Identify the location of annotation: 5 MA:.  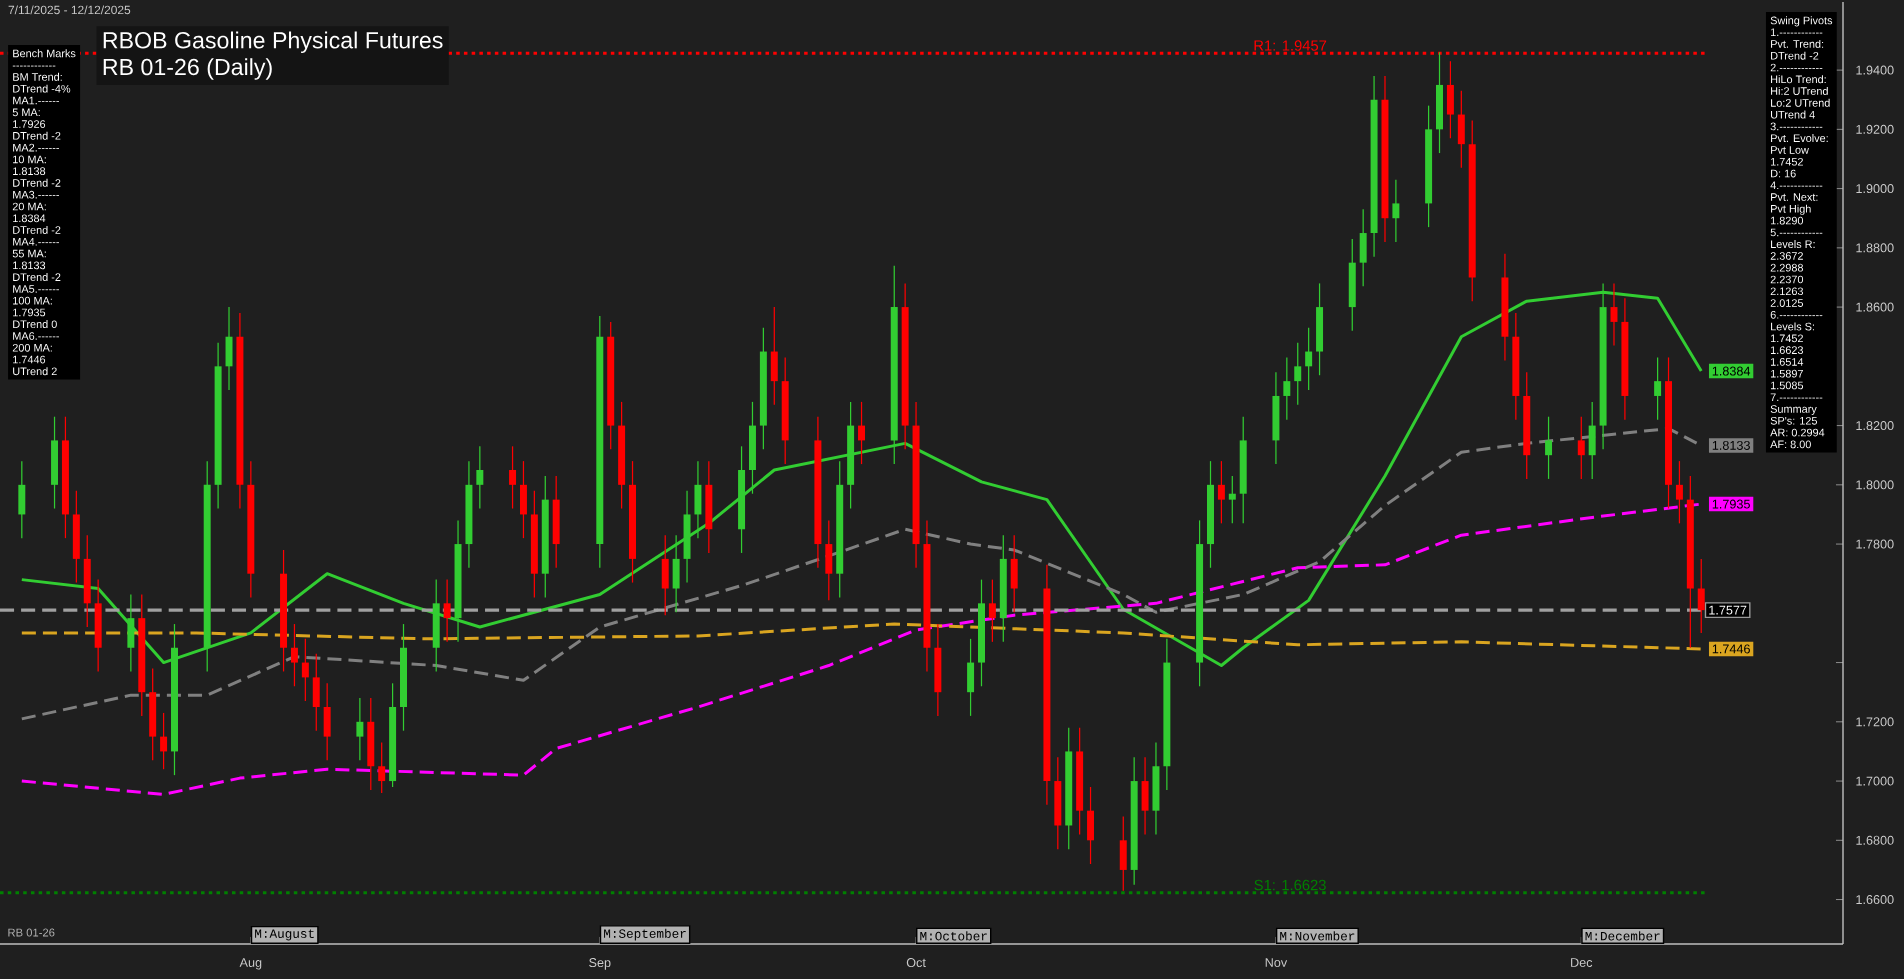
(26, 112).